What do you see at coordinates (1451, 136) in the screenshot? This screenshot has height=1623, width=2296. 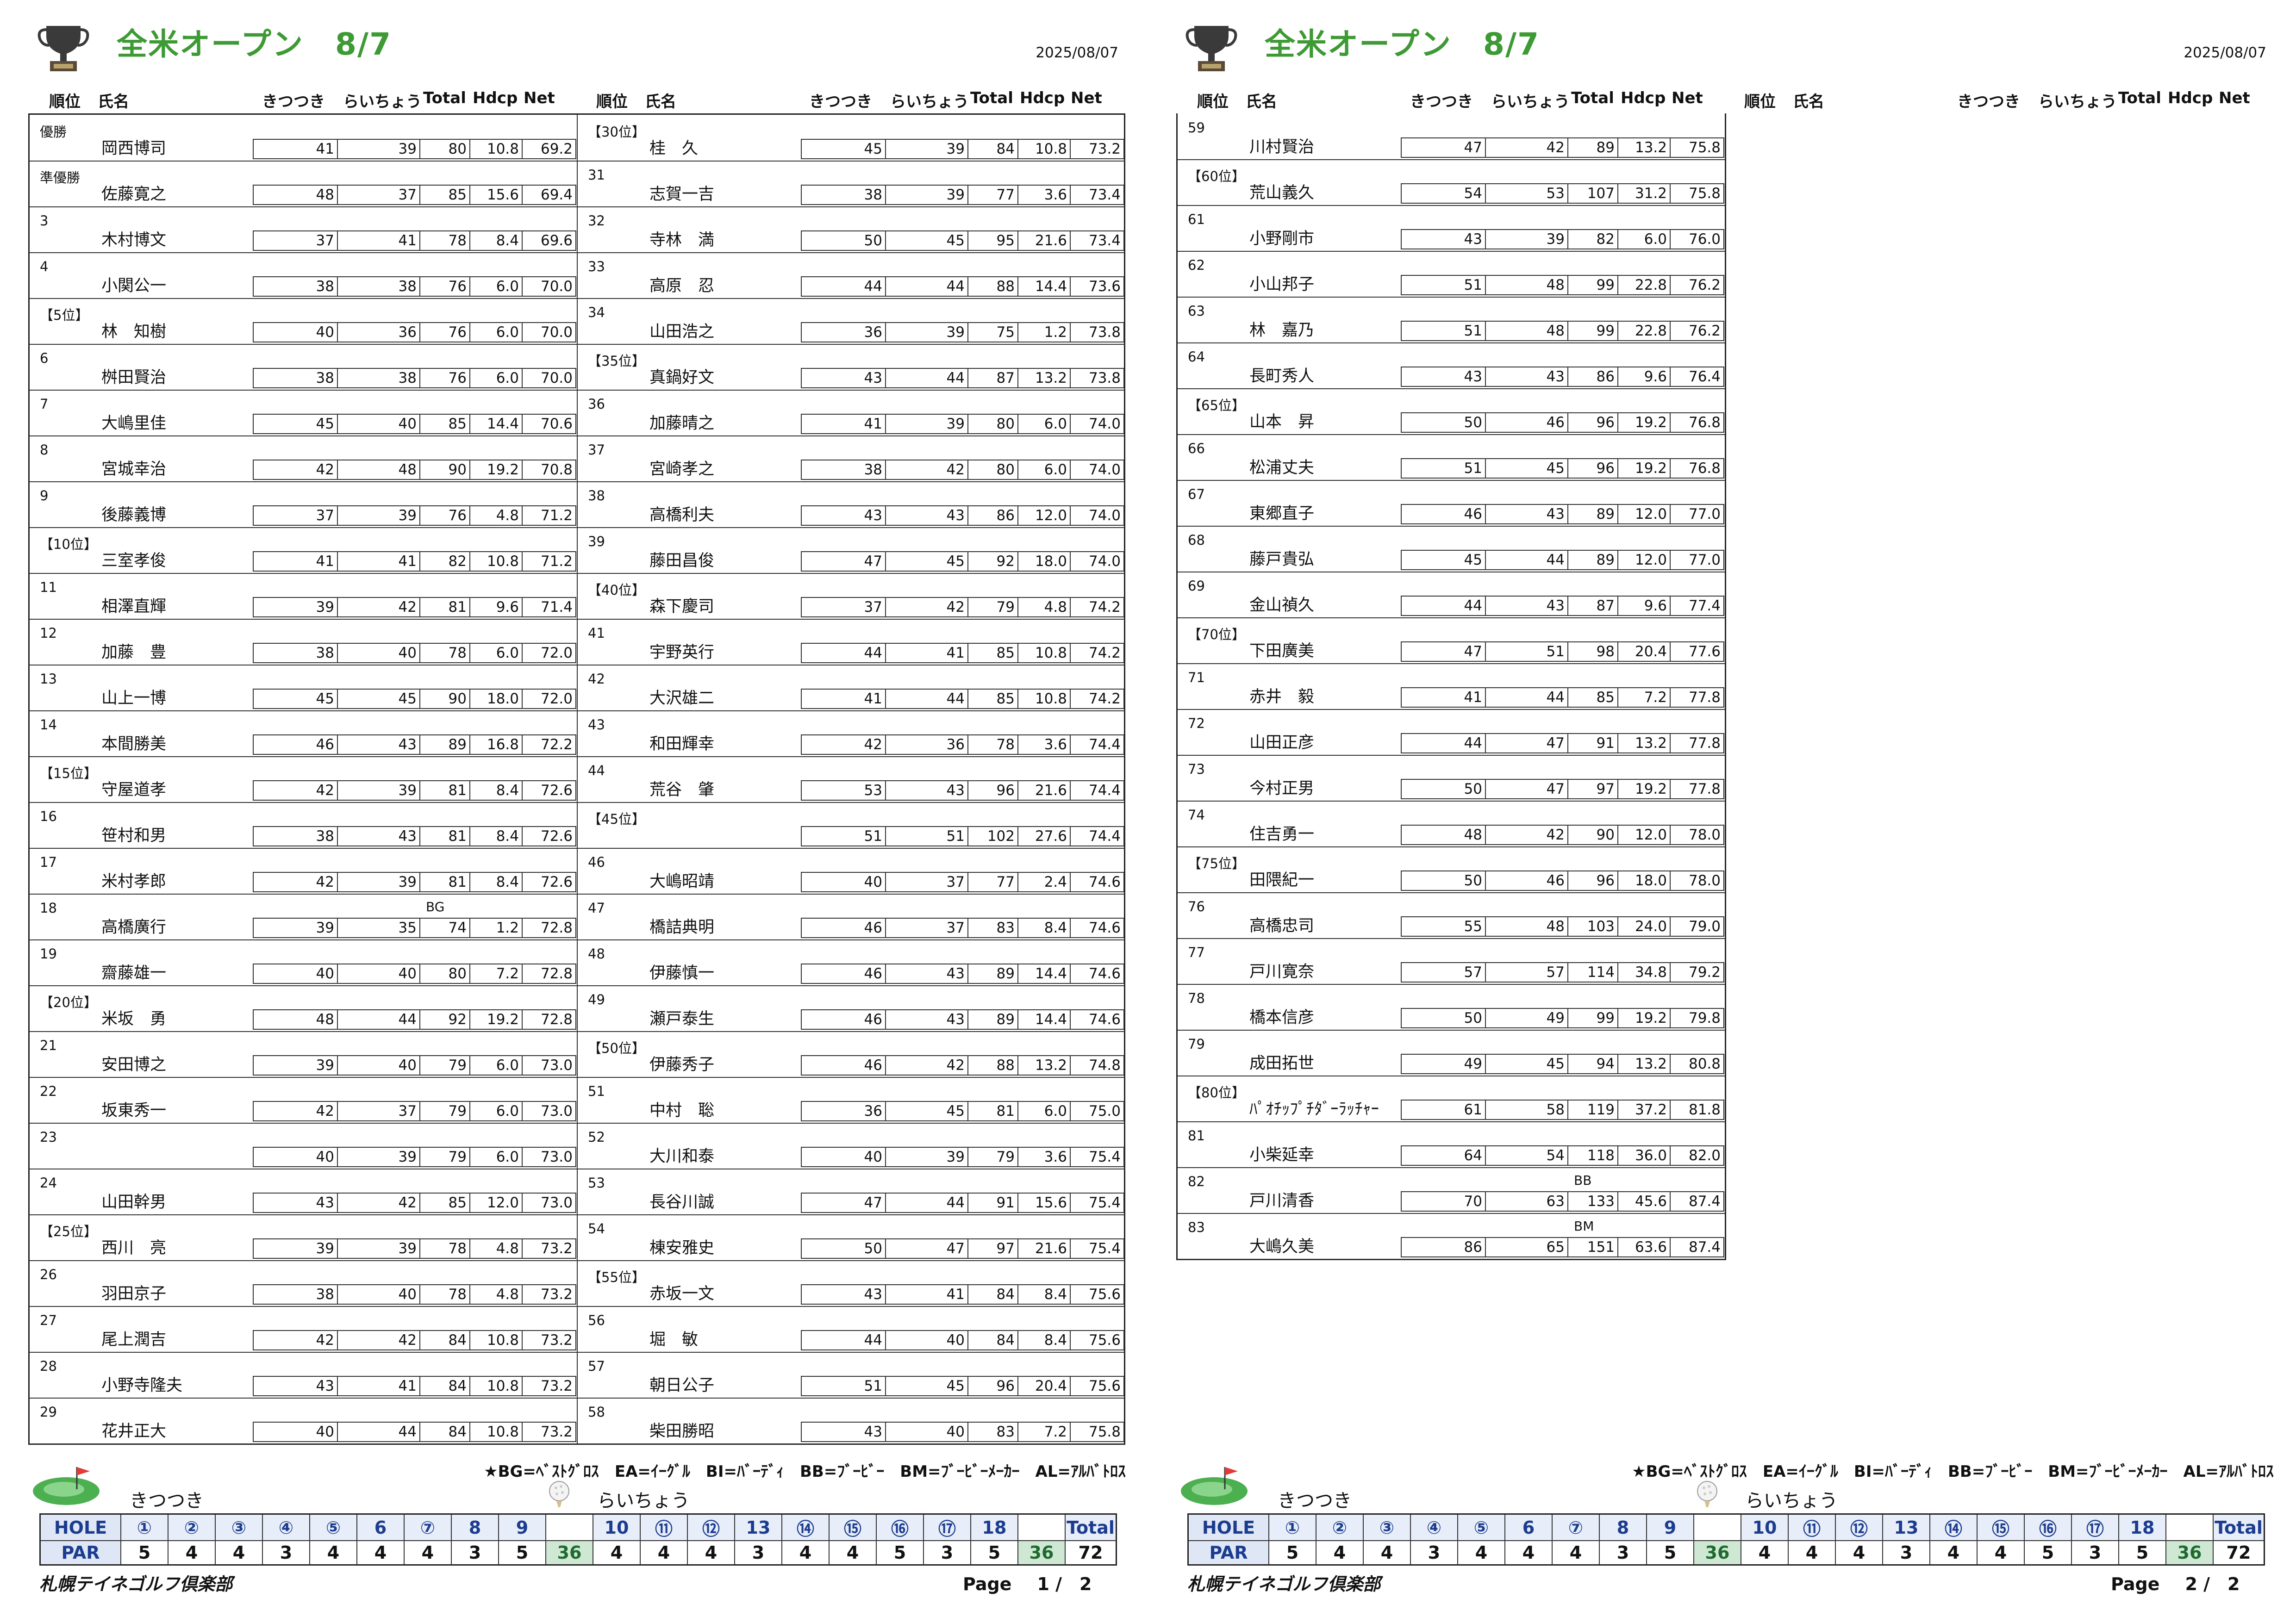 I see `table-row: 59 川村賢治 47 42 89 13.2 75.8` at bounding box center [1451, 136].